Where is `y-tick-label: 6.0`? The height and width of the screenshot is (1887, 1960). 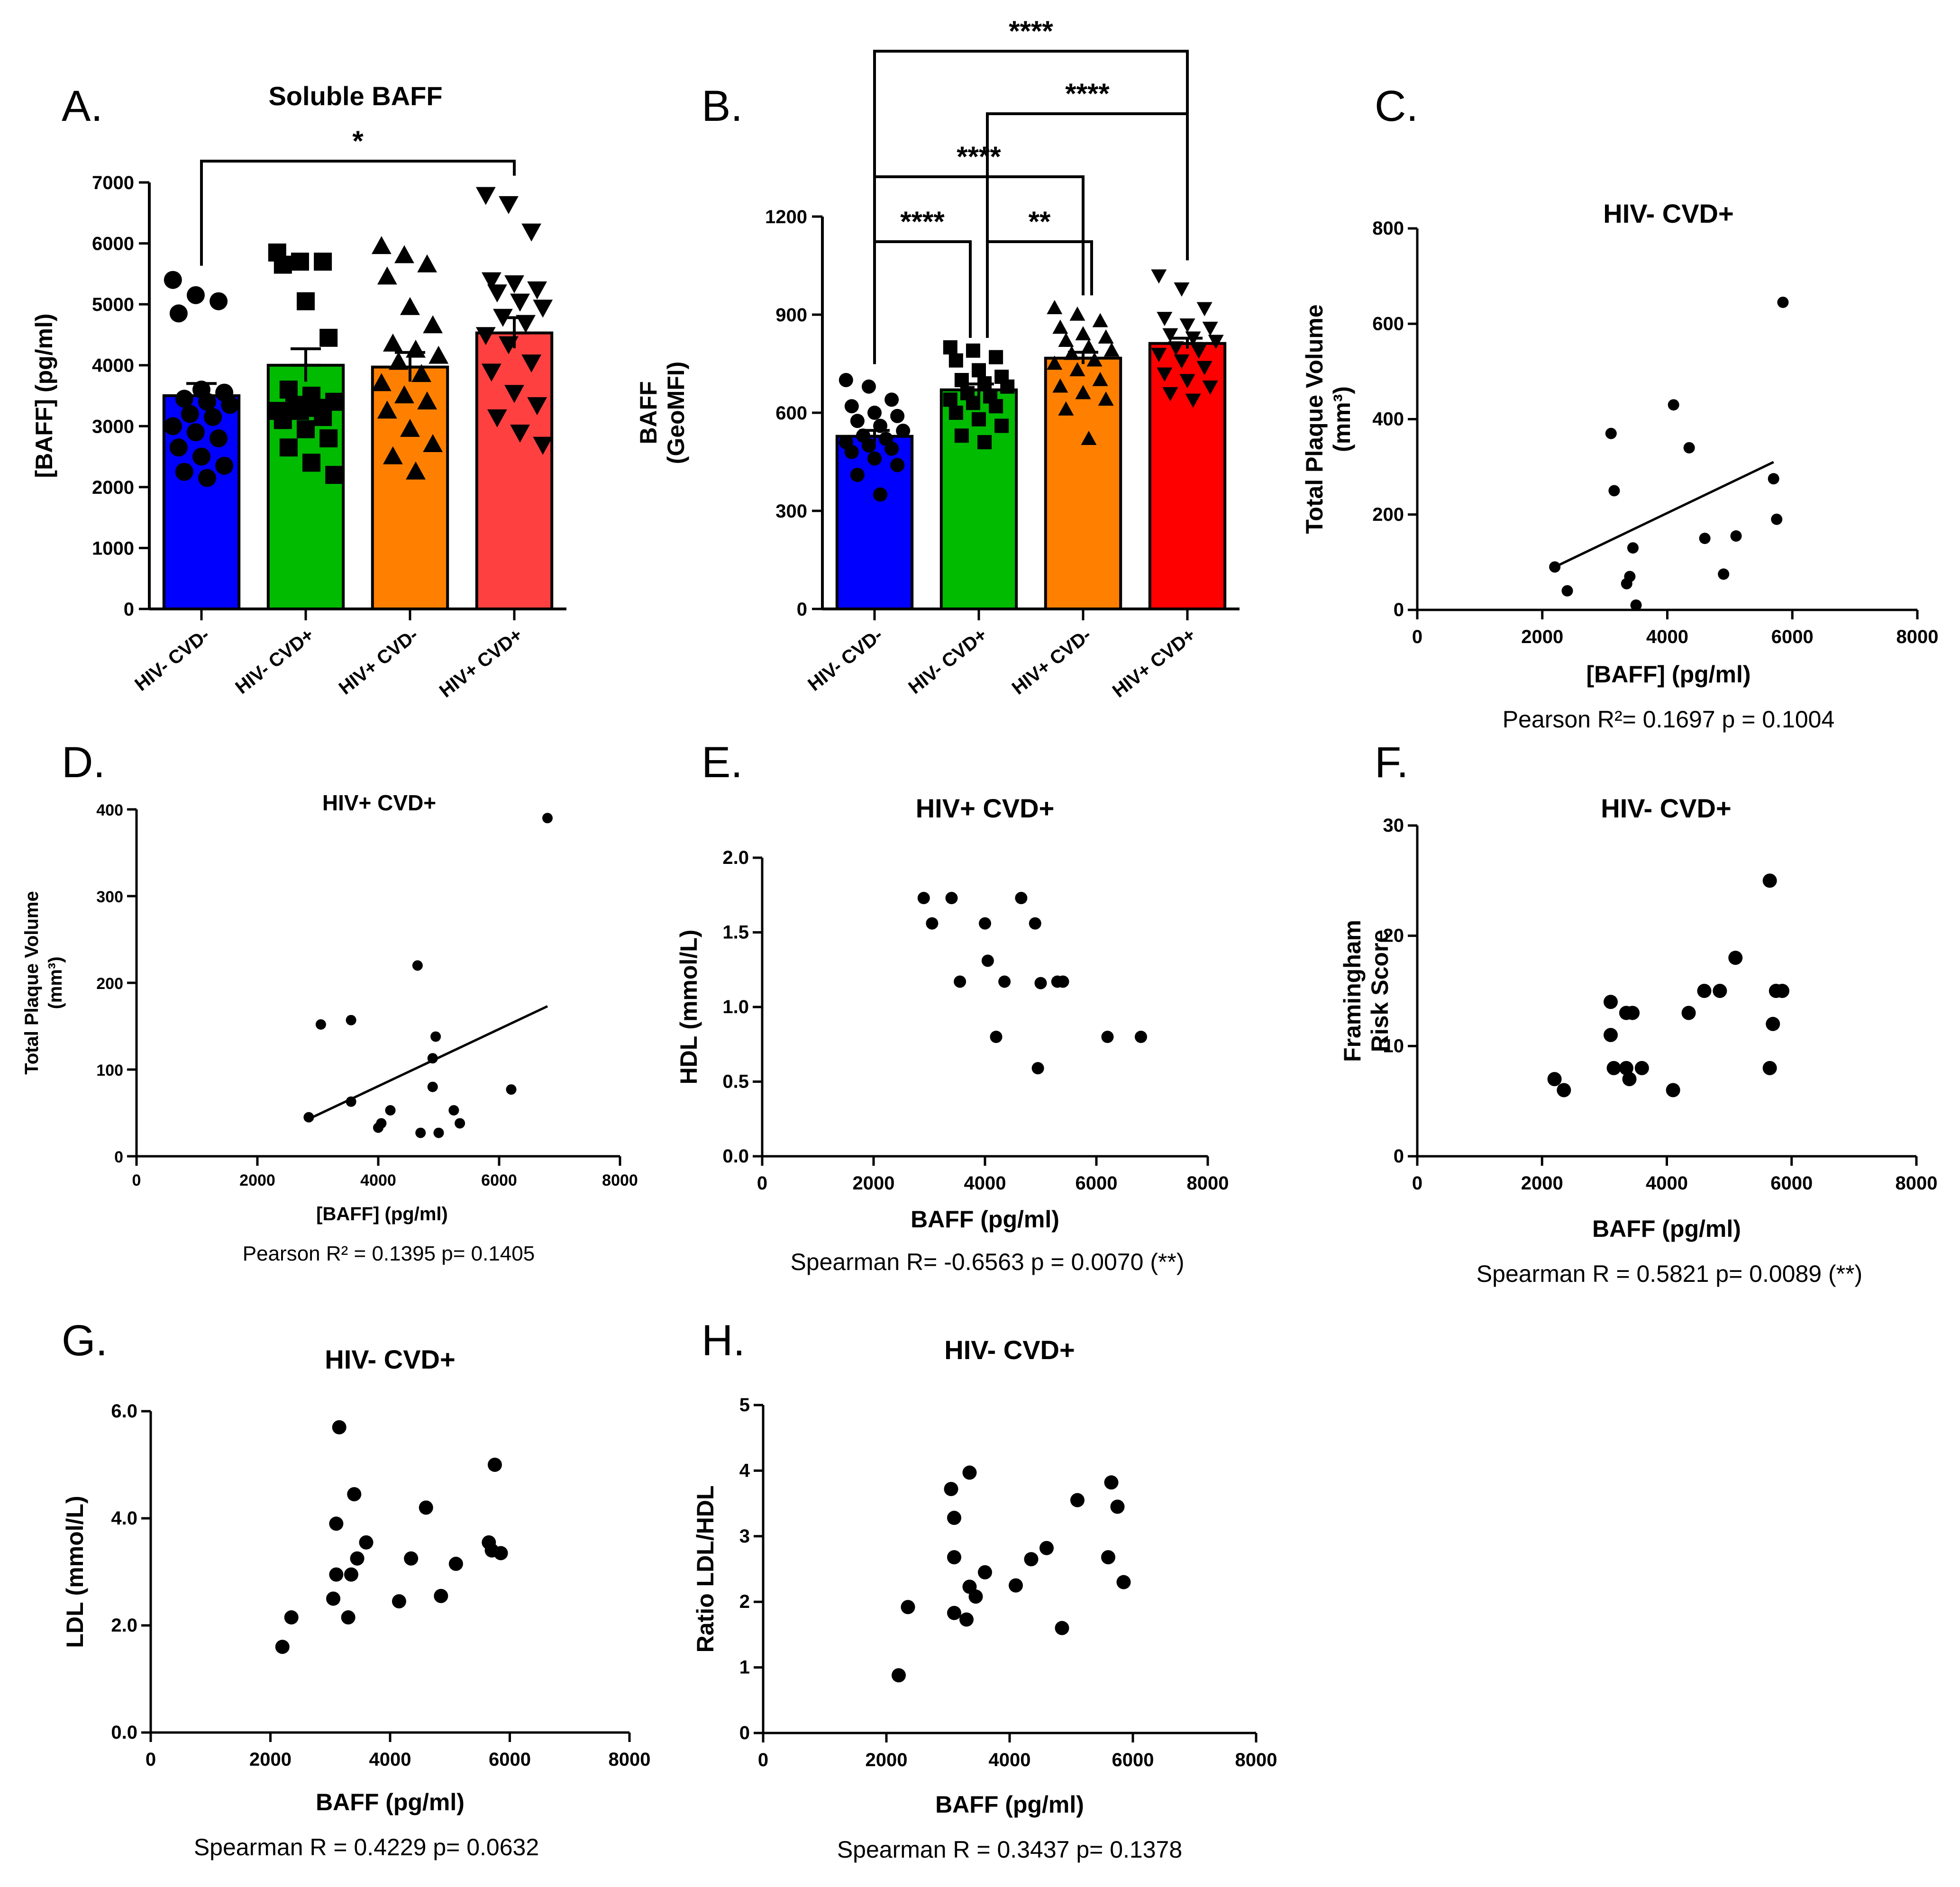 y-tick-label: 6.0 is located at coordinates (124, 1411).